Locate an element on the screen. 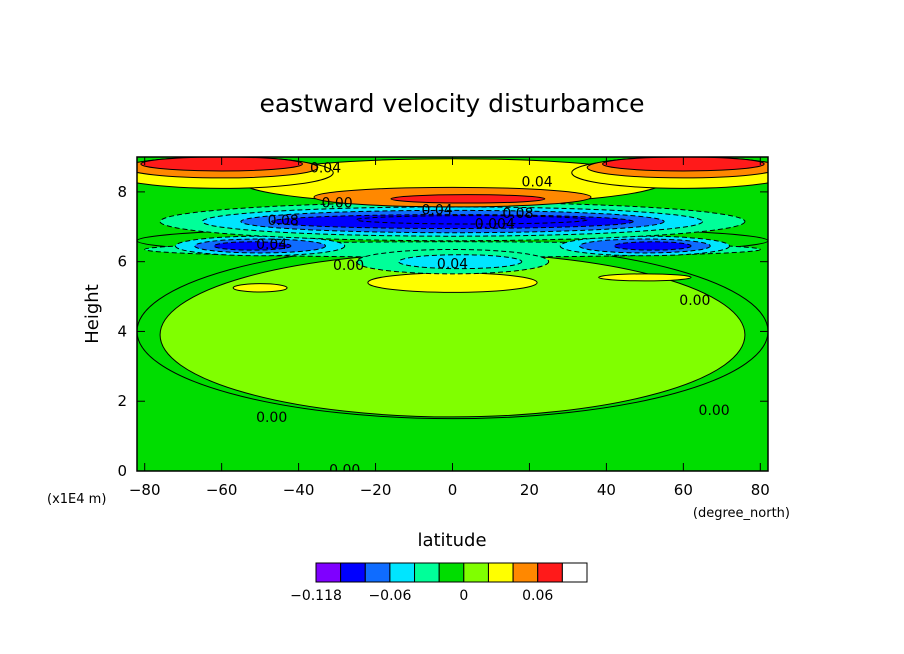  y-tick-label: 4 is located at coordinates (122, 331).